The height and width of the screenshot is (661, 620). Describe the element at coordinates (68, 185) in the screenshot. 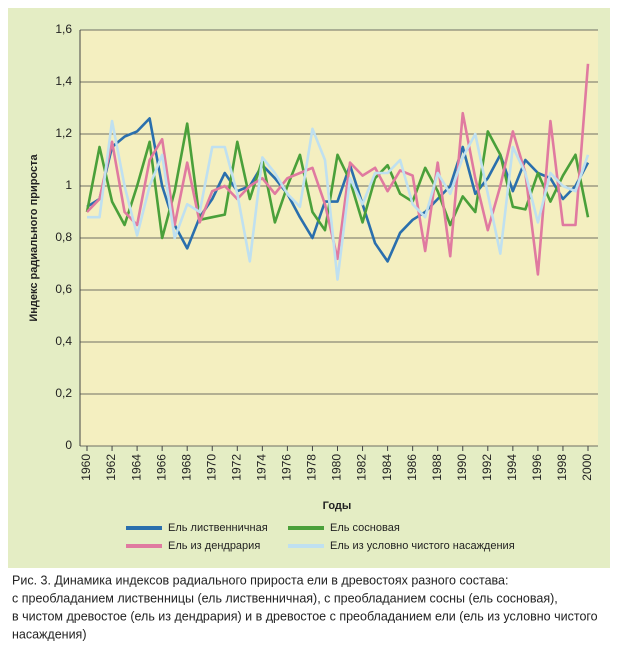

I see `y-tick-label: 1` at that location.